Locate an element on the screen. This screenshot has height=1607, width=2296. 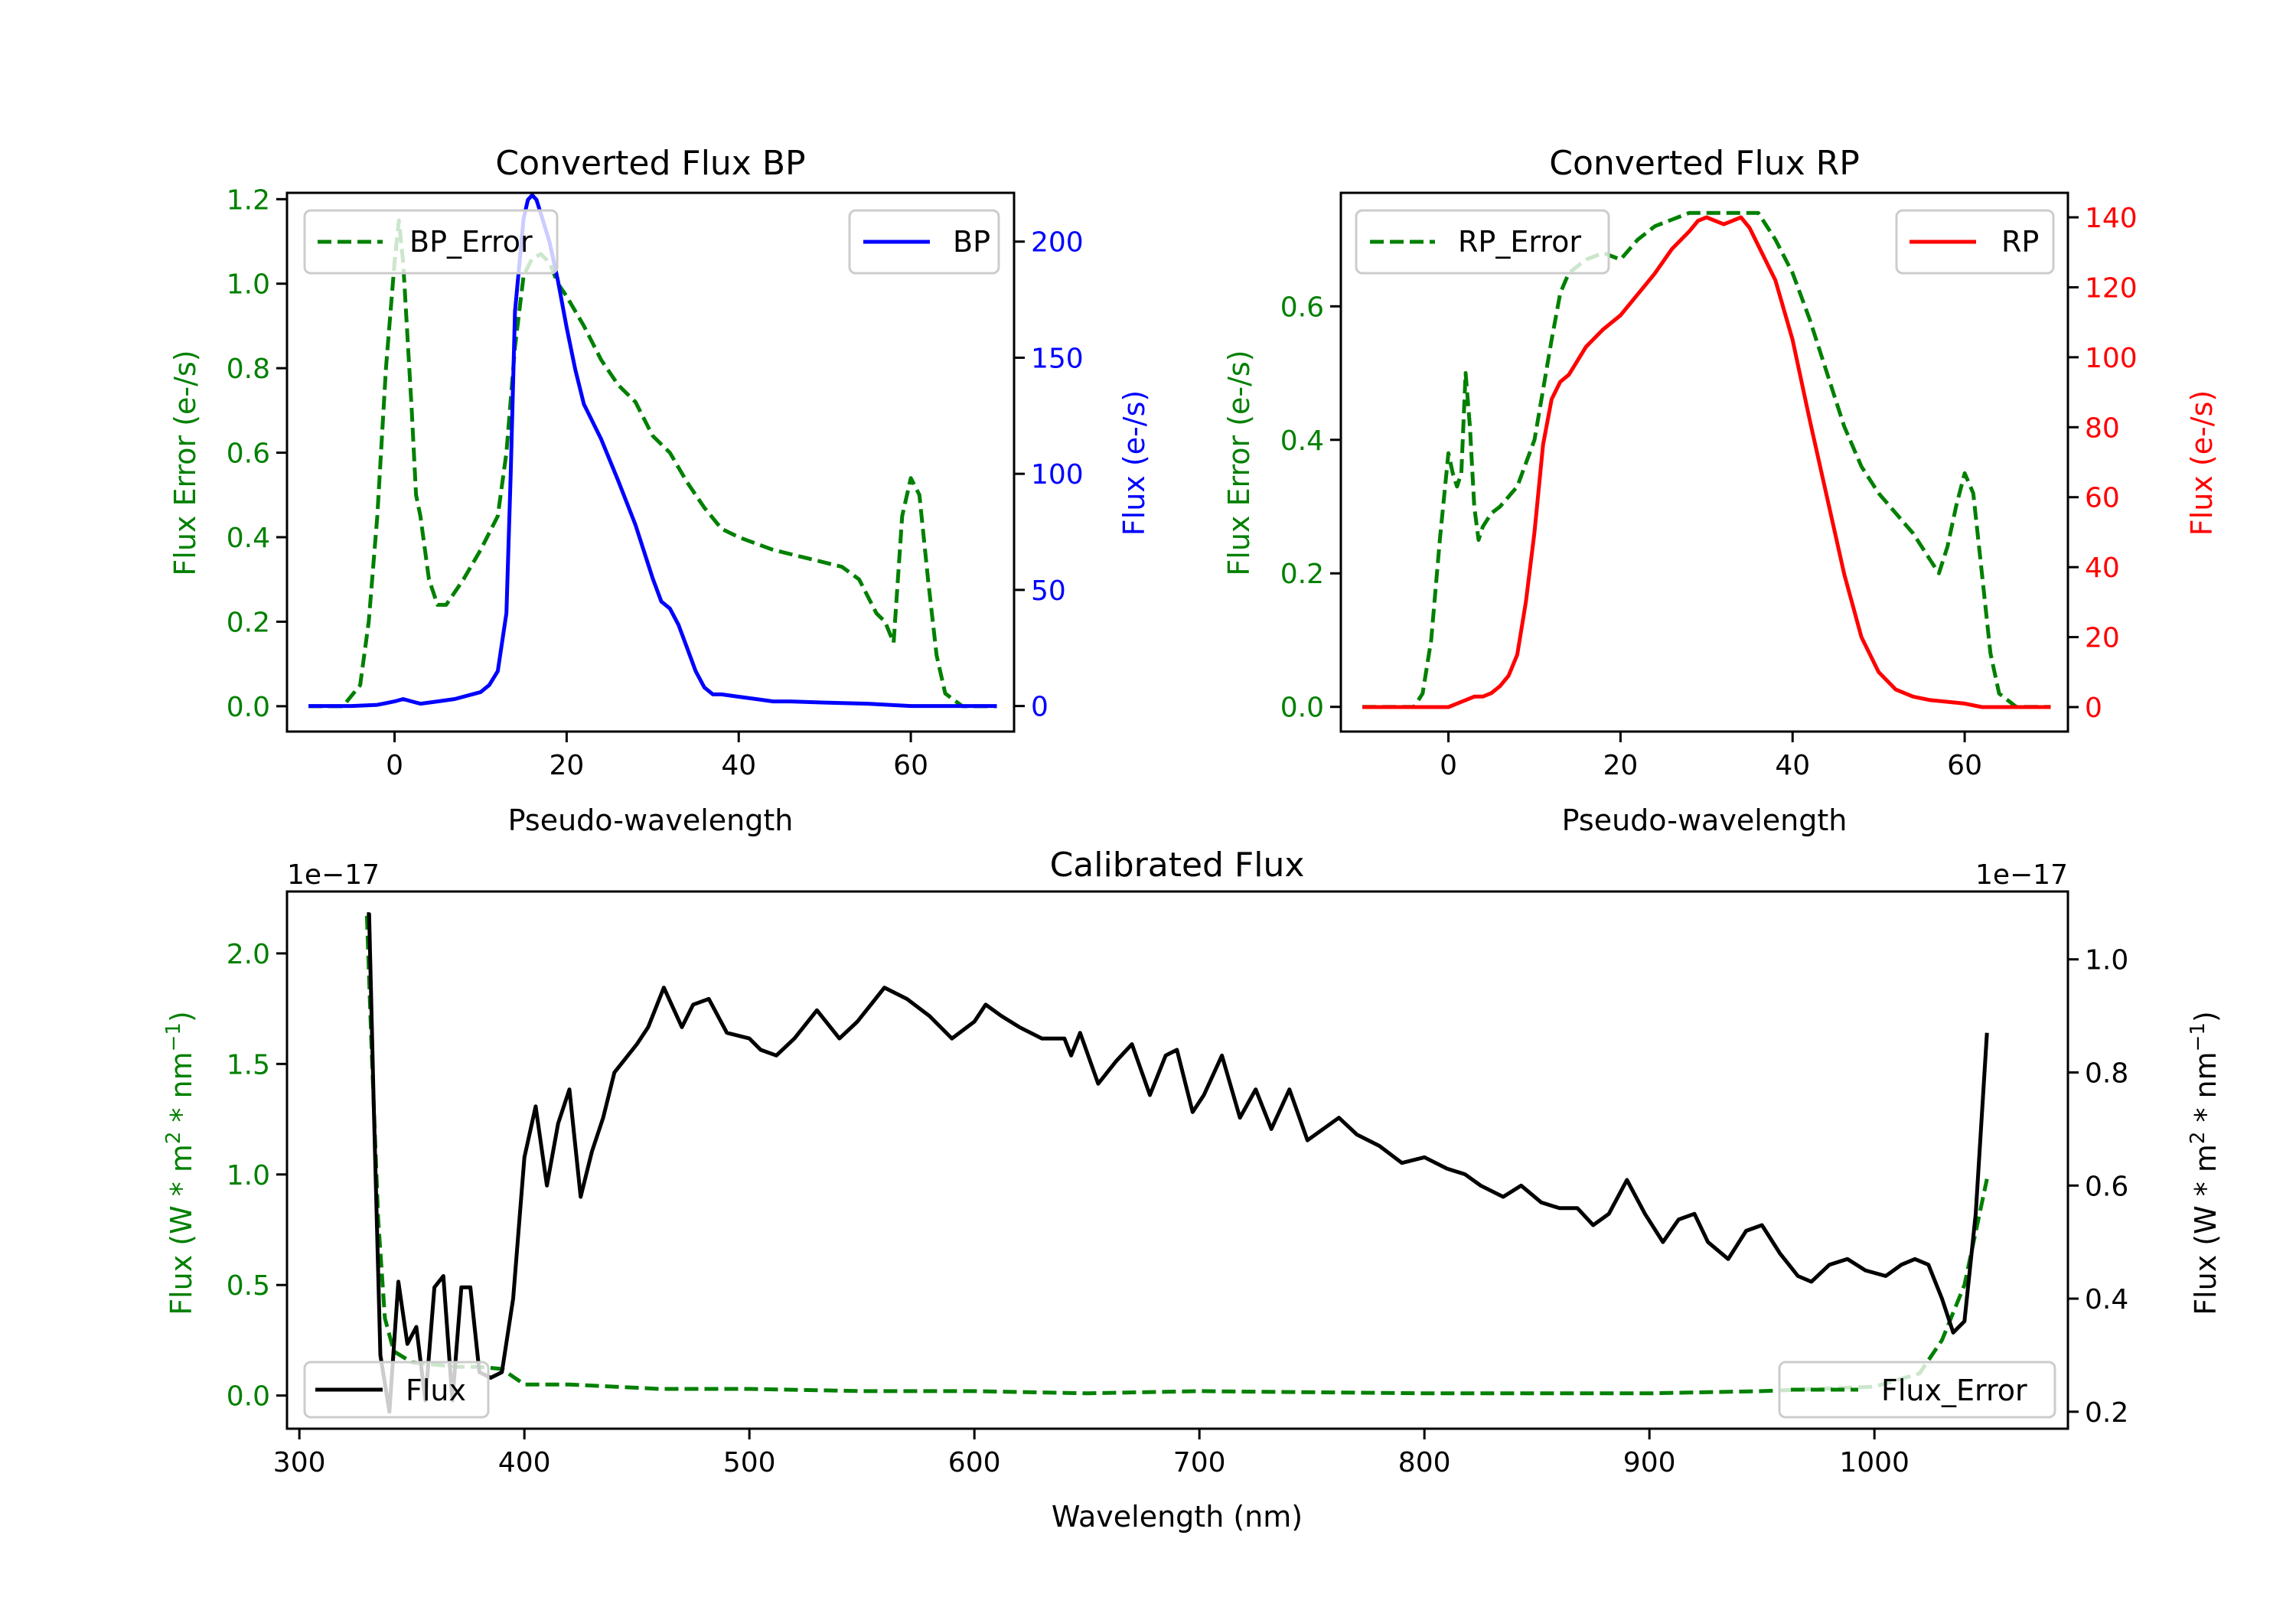
y-right-tick-label: 0.8 is located at coordinates (2106, 1073).